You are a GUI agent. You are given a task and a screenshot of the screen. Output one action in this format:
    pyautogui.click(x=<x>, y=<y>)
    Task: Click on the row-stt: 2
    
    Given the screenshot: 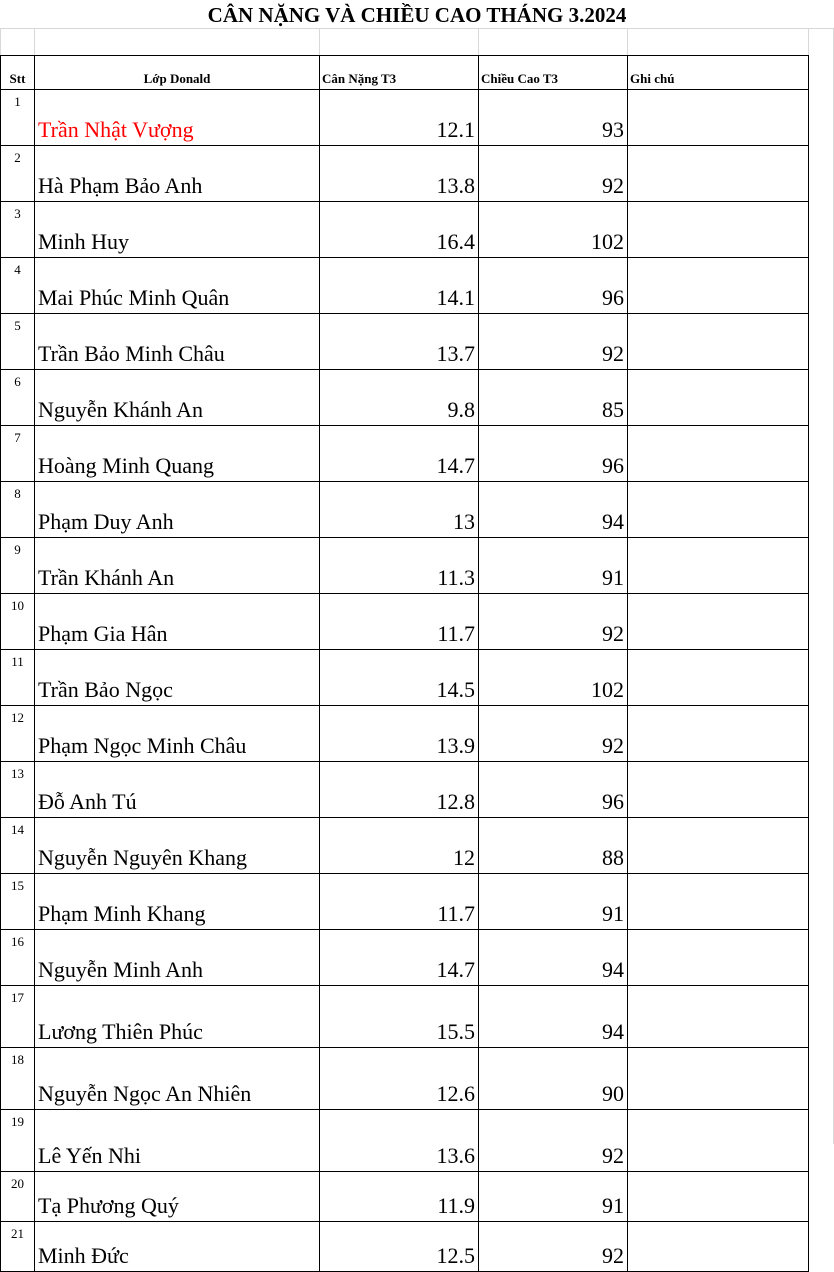 What is the action you would take?
    pyautogui.click(x=17, y=173)
    